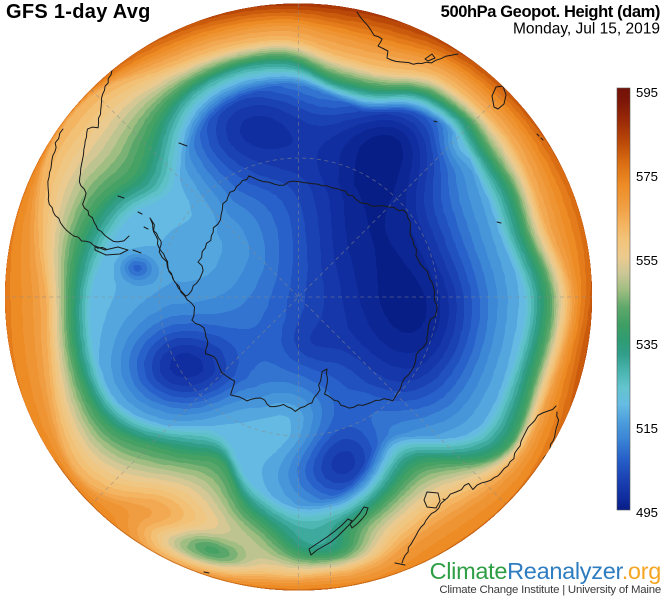  Describe the element at coordinates (550, 12) in the screenshot. I see `svg-text: 500hPa Geopot. Height (dam)` at that location.